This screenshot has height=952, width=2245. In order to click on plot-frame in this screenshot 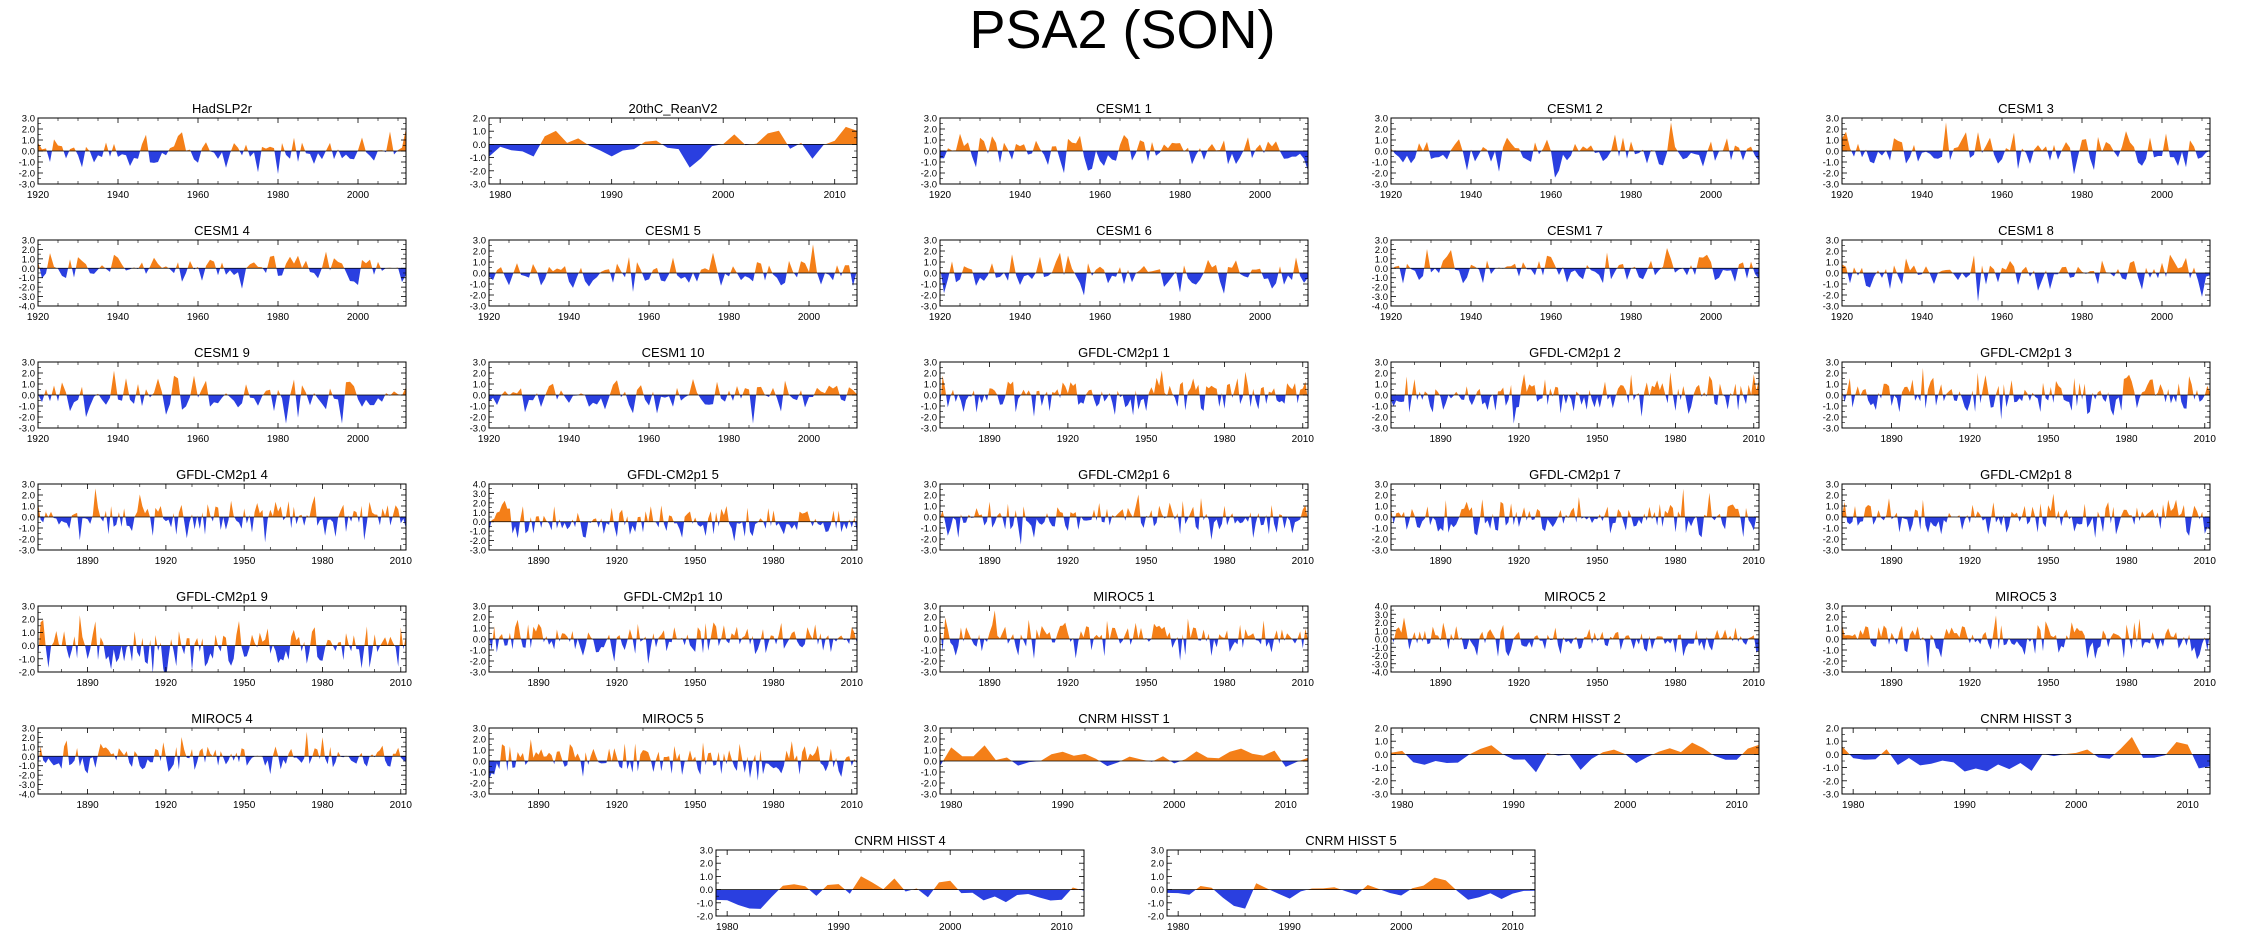, I will do `click(1351, 883)`.